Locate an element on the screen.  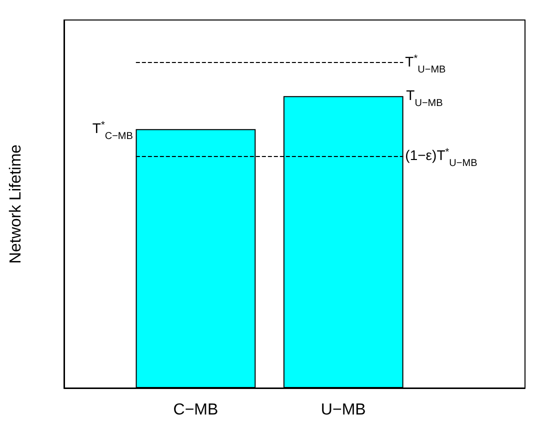
x-tick-label: U−MB is located at coordinates (343, 410).